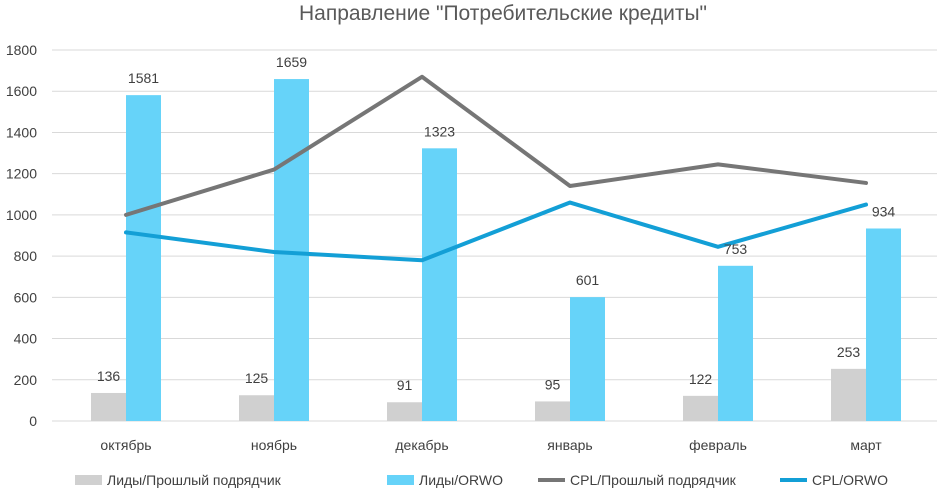 Image resolution: width=939 pixels, height=493 pixels. I want to click on legend-label: Лиды/ORWO, so click(461, 480).